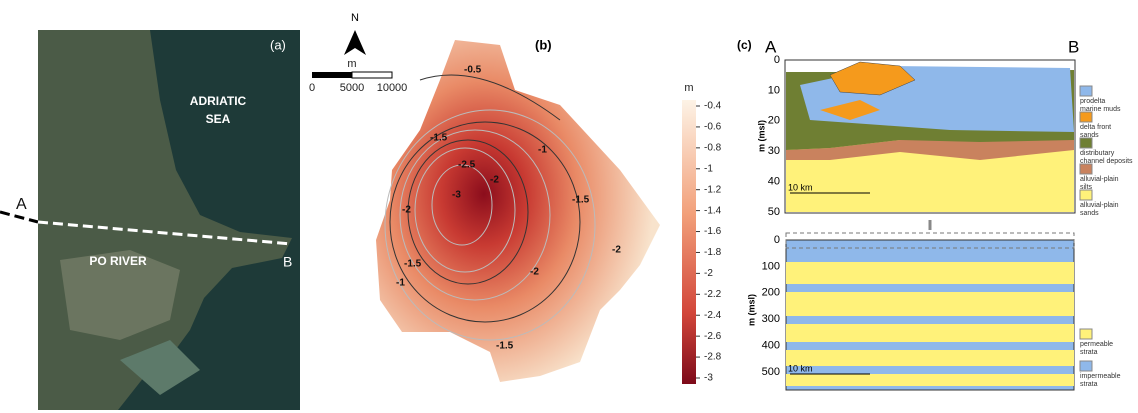 This screenshot has height=413, width=1138. I want to click on north-arrow, so click(355, 42).